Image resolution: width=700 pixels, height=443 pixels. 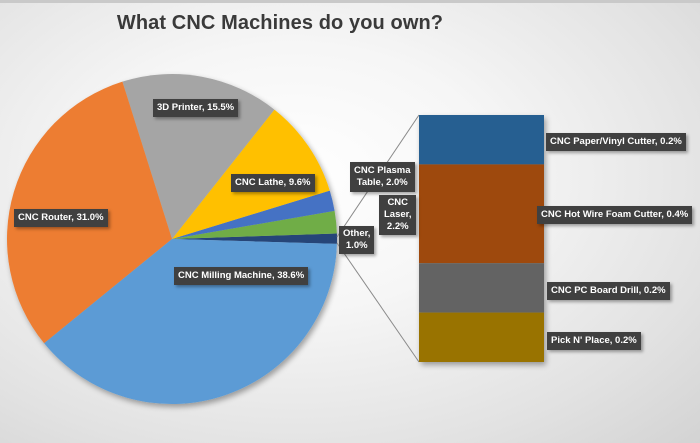 What do you see at coordinates (481, 337) in the screenshot?
I see `bar-segment-pick-n-place` at bounding box center [481, 337].